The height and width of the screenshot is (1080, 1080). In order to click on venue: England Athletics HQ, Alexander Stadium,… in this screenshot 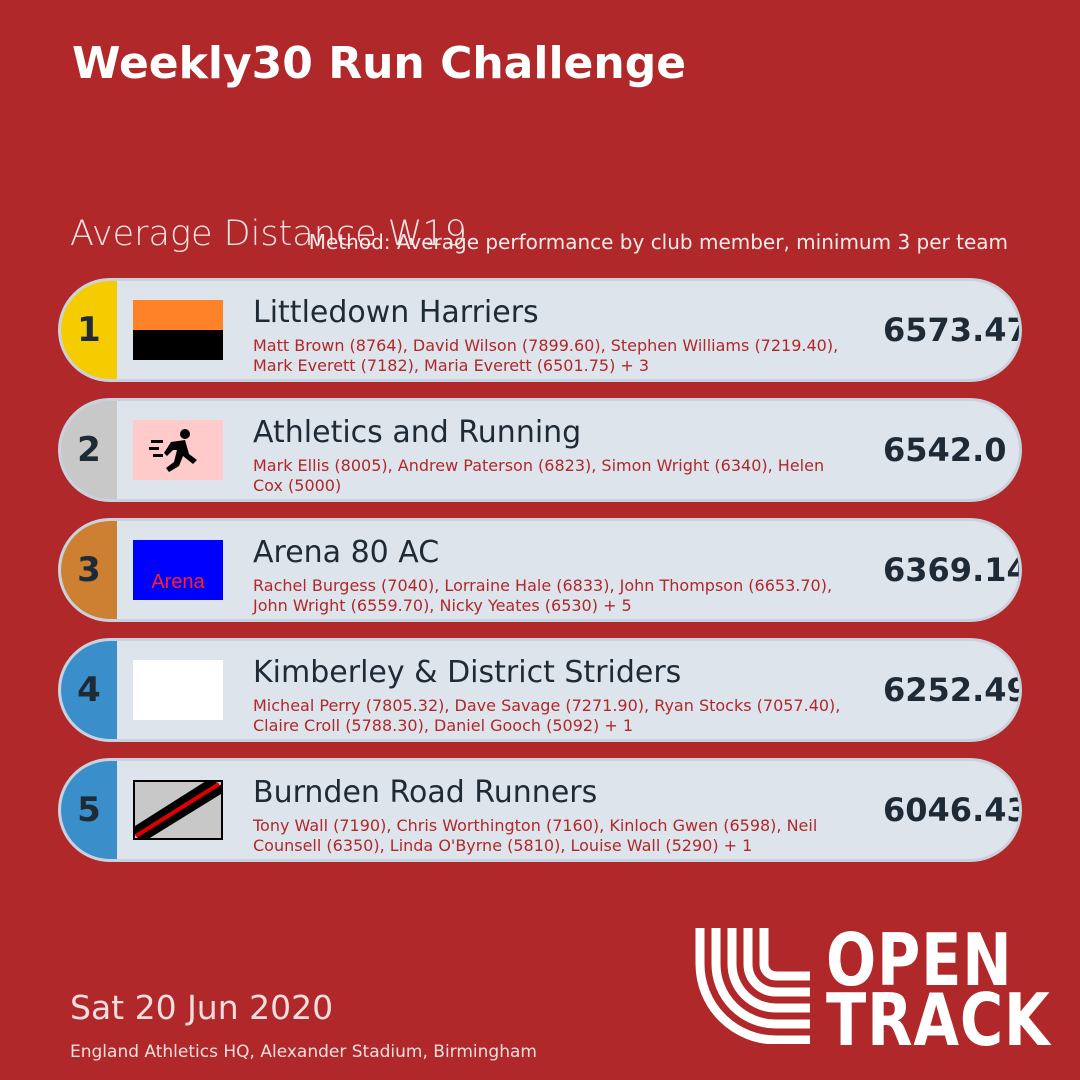, I will do `click(303, 1052)`.